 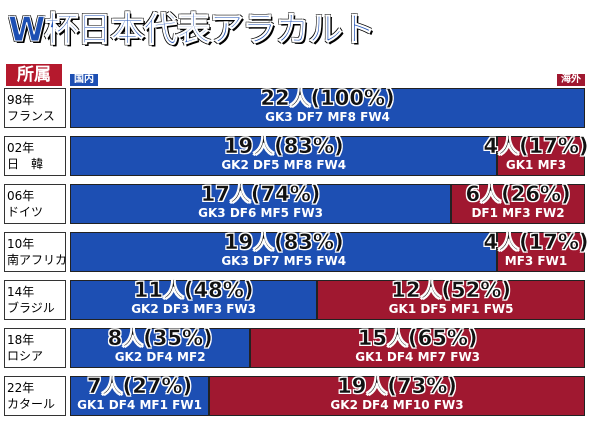 I want to click on detail-label: GK3 DF6 MF5 FW3, so click(x=260, y=213).